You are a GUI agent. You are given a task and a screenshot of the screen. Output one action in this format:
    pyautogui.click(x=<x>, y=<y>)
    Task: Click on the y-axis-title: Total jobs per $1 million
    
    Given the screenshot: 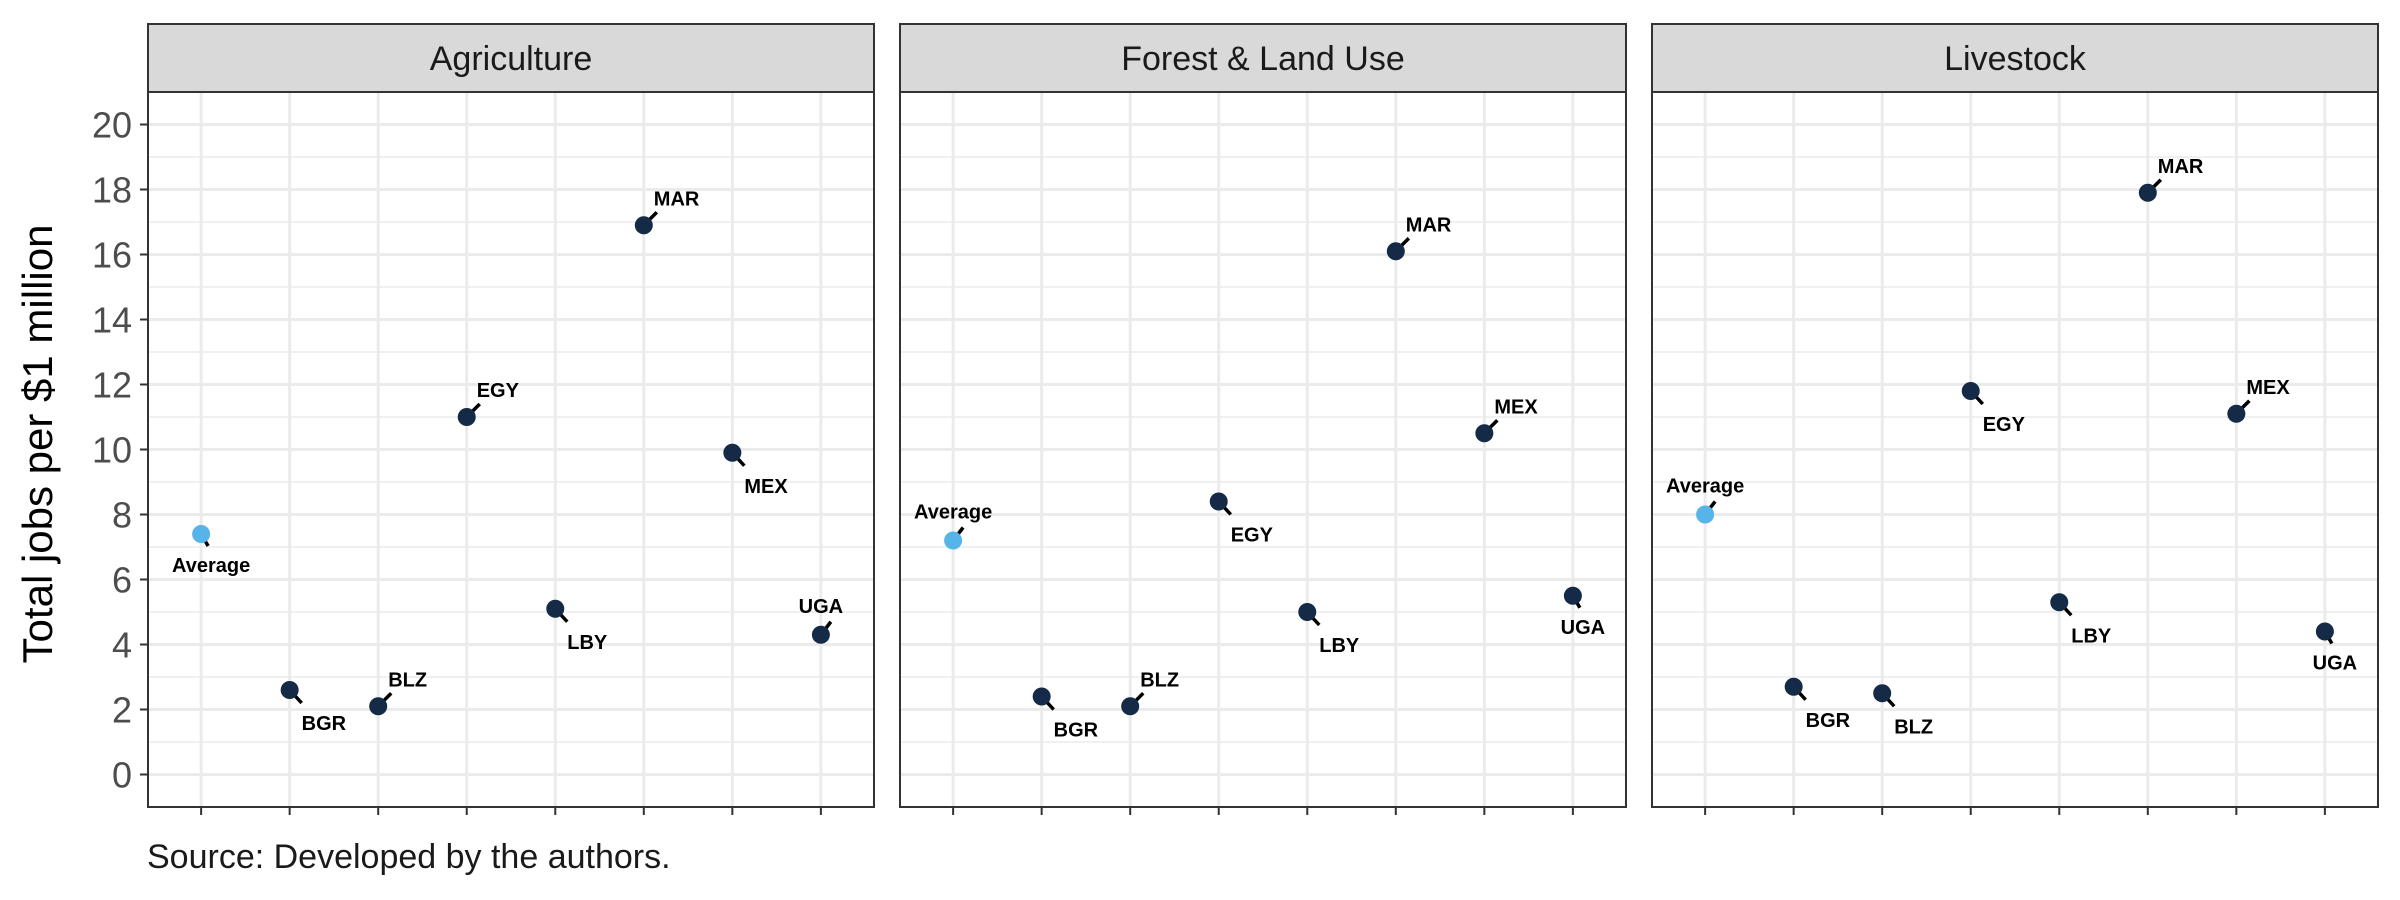 What is the action you would take?
    pyautogui.click(x=37, y=444)
    